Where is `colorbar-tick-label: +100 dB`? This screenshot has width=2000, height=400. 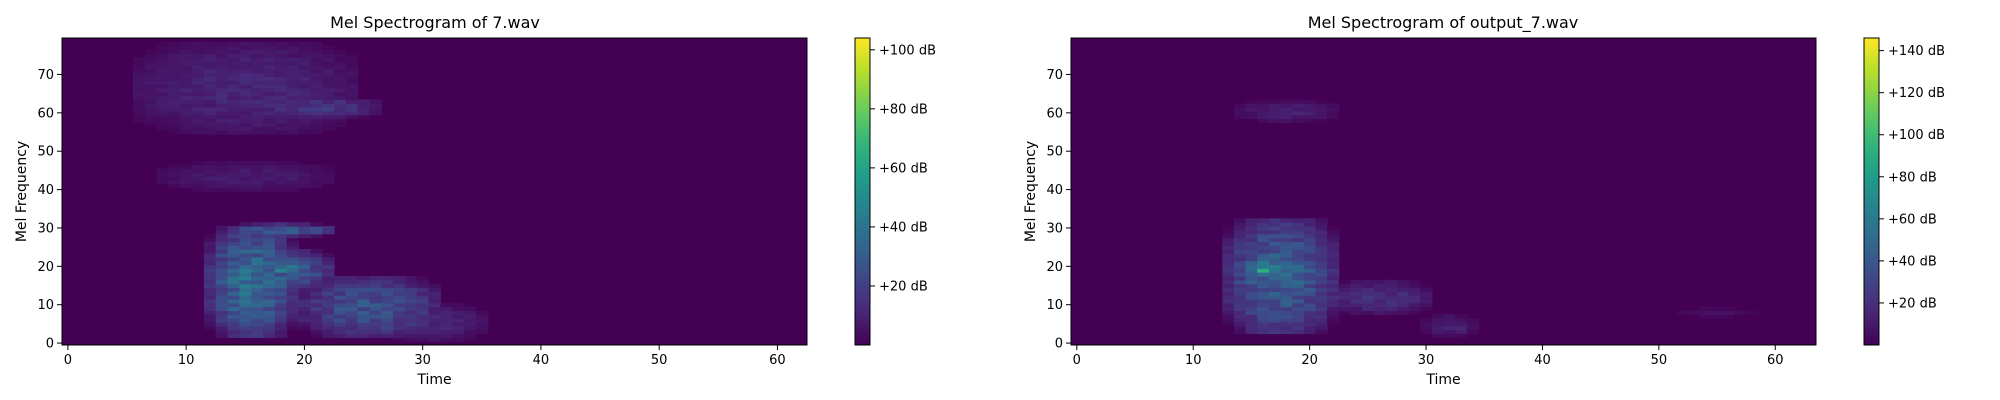 colorbar-tick-label: +100 dB is located at coordinates (907, 50).